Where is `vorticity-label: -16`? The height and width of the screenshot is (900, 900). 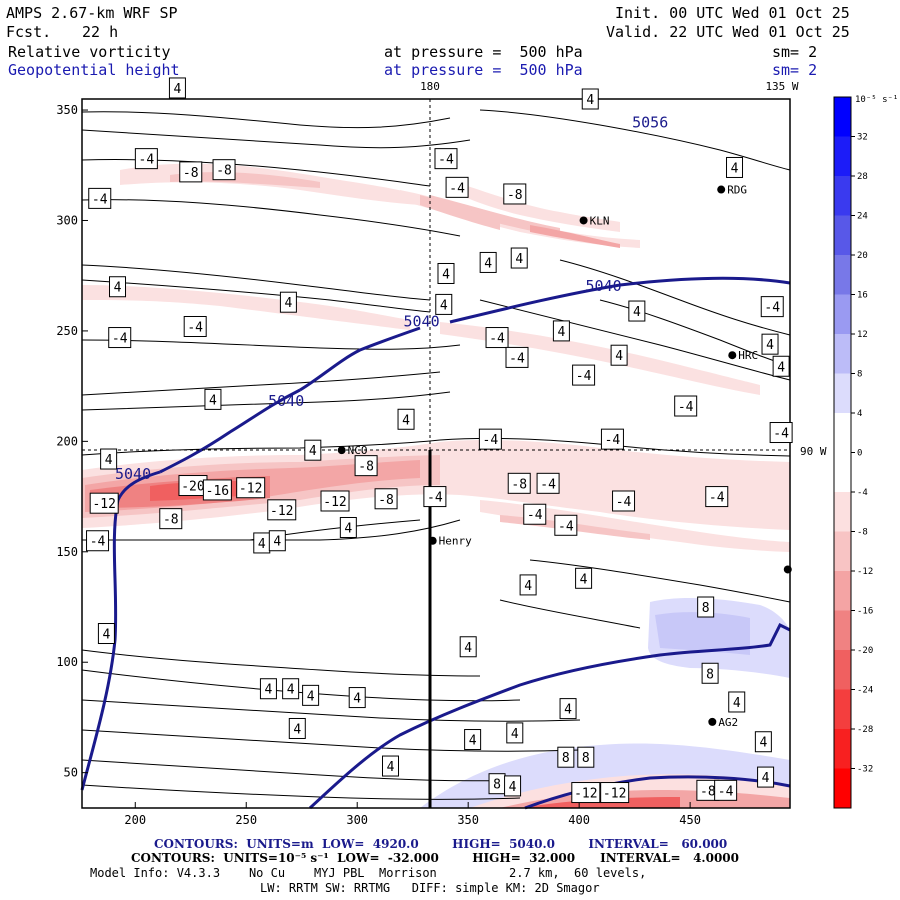 vorticity-label: -16 is located at coordinates (217, 490).